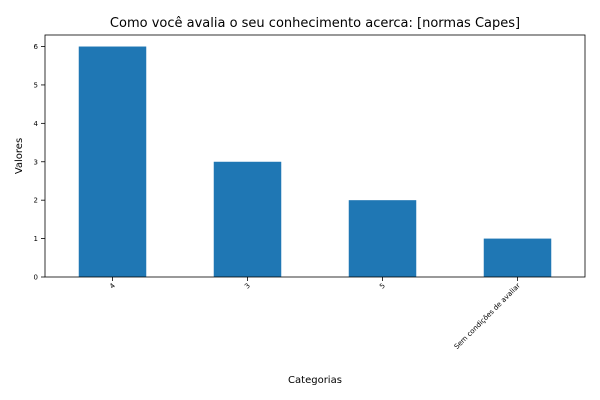 This screenshot has width=600, height=400. I want to click on x-tick-label-2: 5, so click(382, 286).